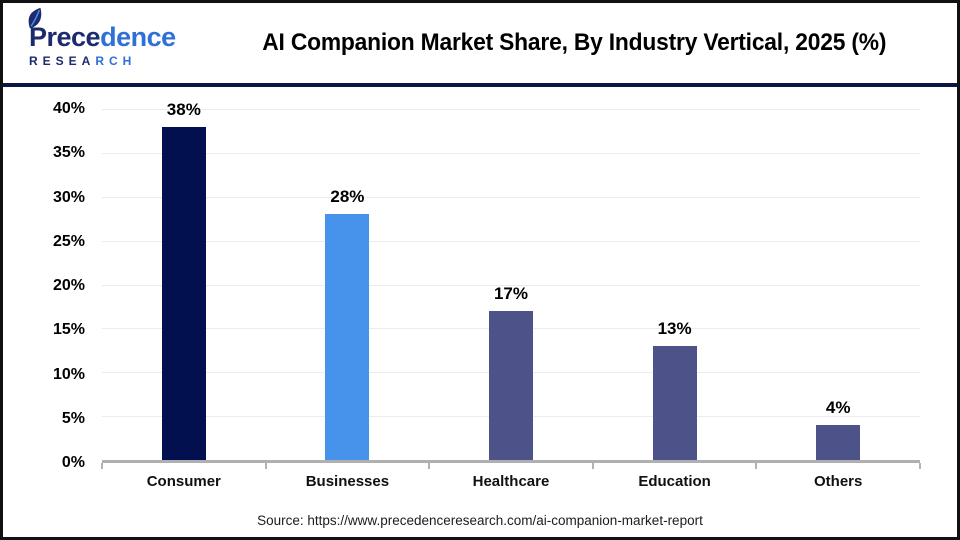 This screenshot has width=960, height=540. I want to click on bar-others, so click(838, 442).